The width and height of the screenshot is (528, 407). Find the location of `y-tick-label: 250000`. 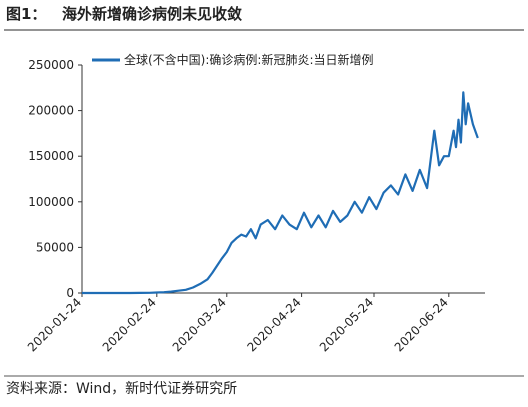

y-tick-label: 250000 is located at coordinates (51, 65).